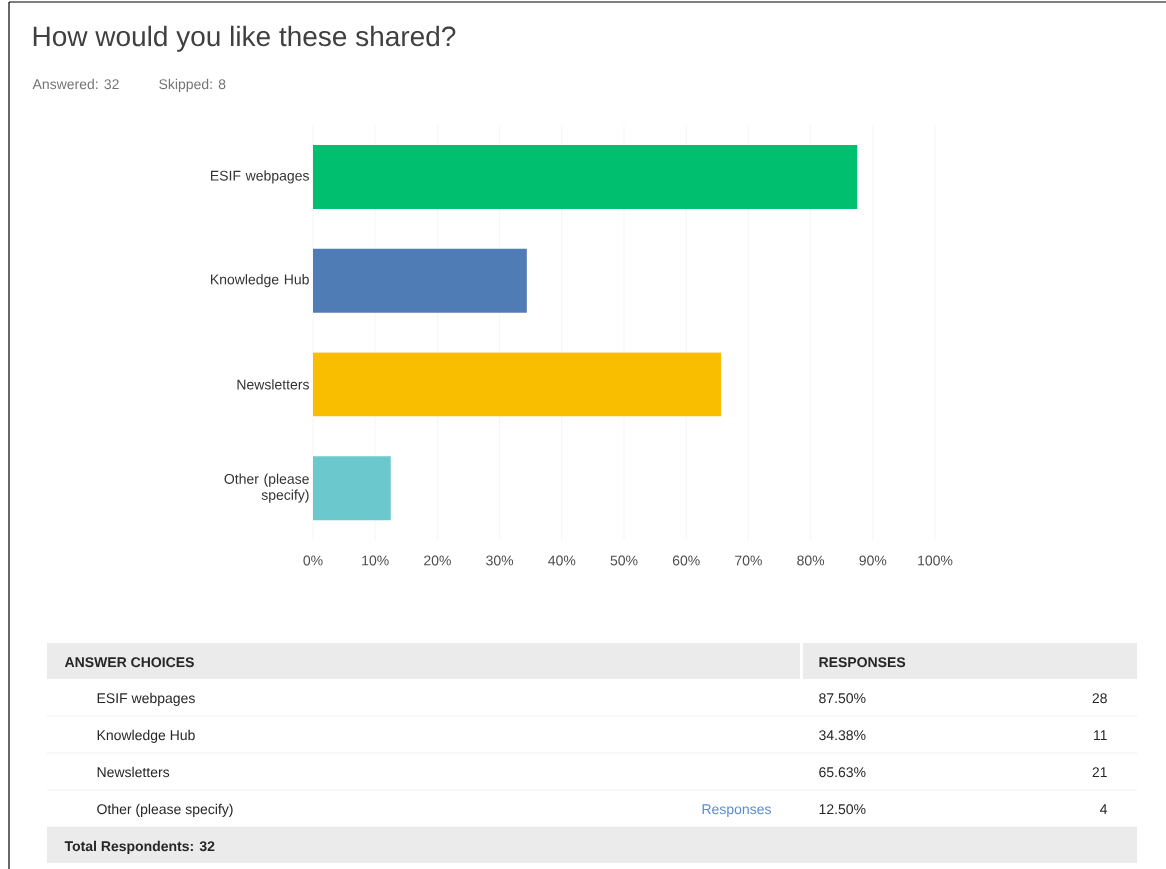 This screenshot has width=1166, height=869. I want to click on text: 34.38%, so click(842, 735).